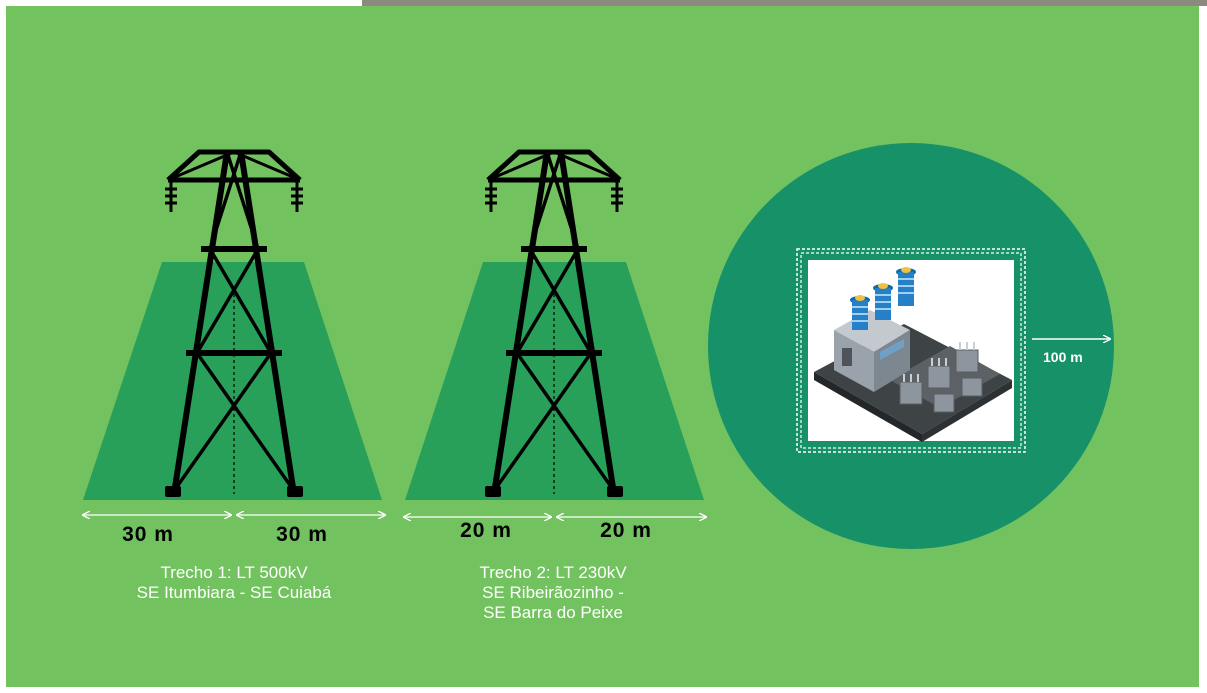 Image resolution: width=1207 pixels, height=693 pixels. What do you see at coordinates (181, 3) in the screenshot?
I see `top-strip-gap` at bounding box center [181, 3].